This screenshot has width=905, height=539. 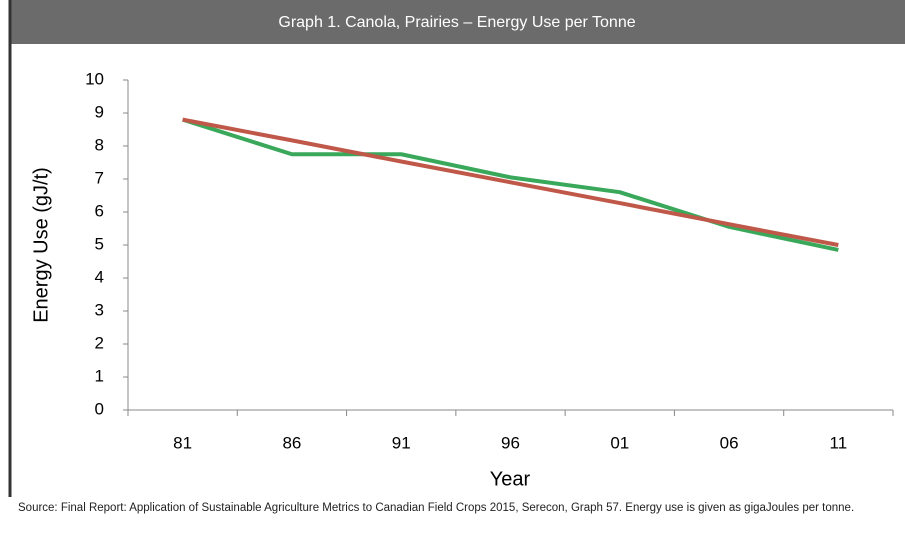 What do you see at coordinates (99, 342) in the screenshot?
I see `y-tick-label: 2` at bounding box center [99, 342].